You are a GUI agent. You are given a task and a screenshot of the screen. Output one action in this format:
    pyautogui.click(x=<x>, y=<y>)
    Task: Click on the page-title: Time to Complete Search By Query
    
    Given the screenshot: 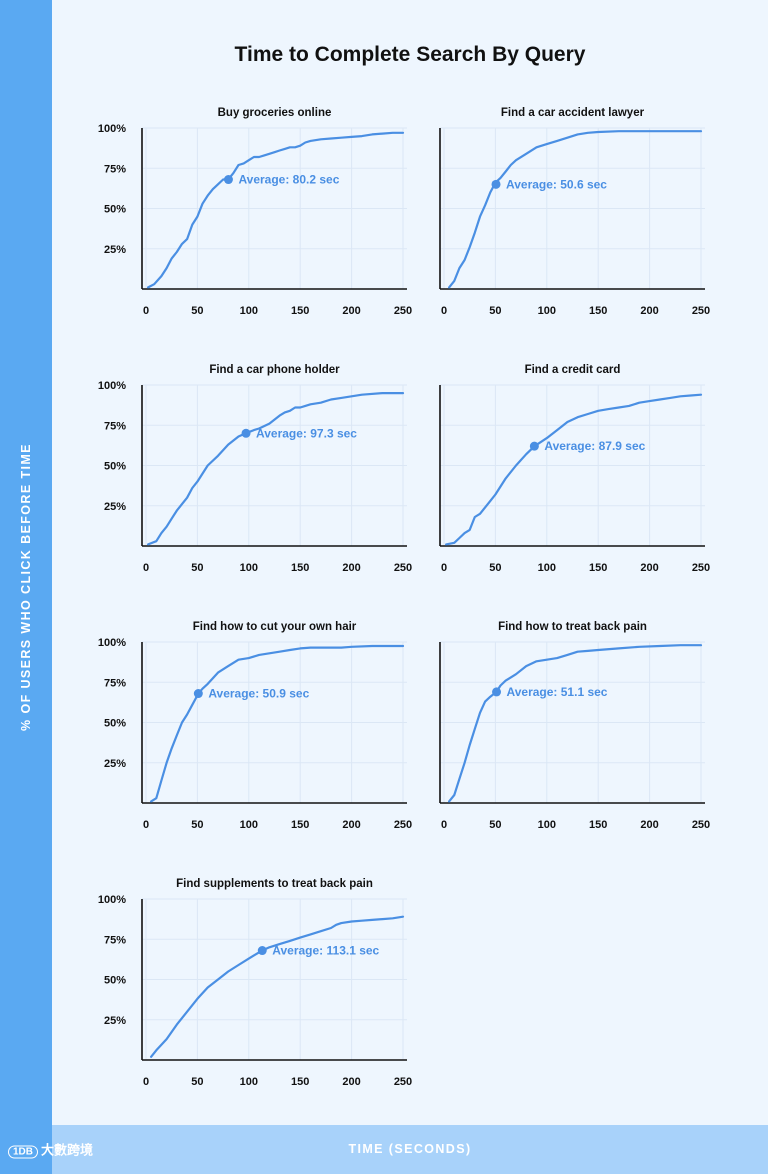 What is the action you would take?
    pyautogui.click(x=410, y=54)
    